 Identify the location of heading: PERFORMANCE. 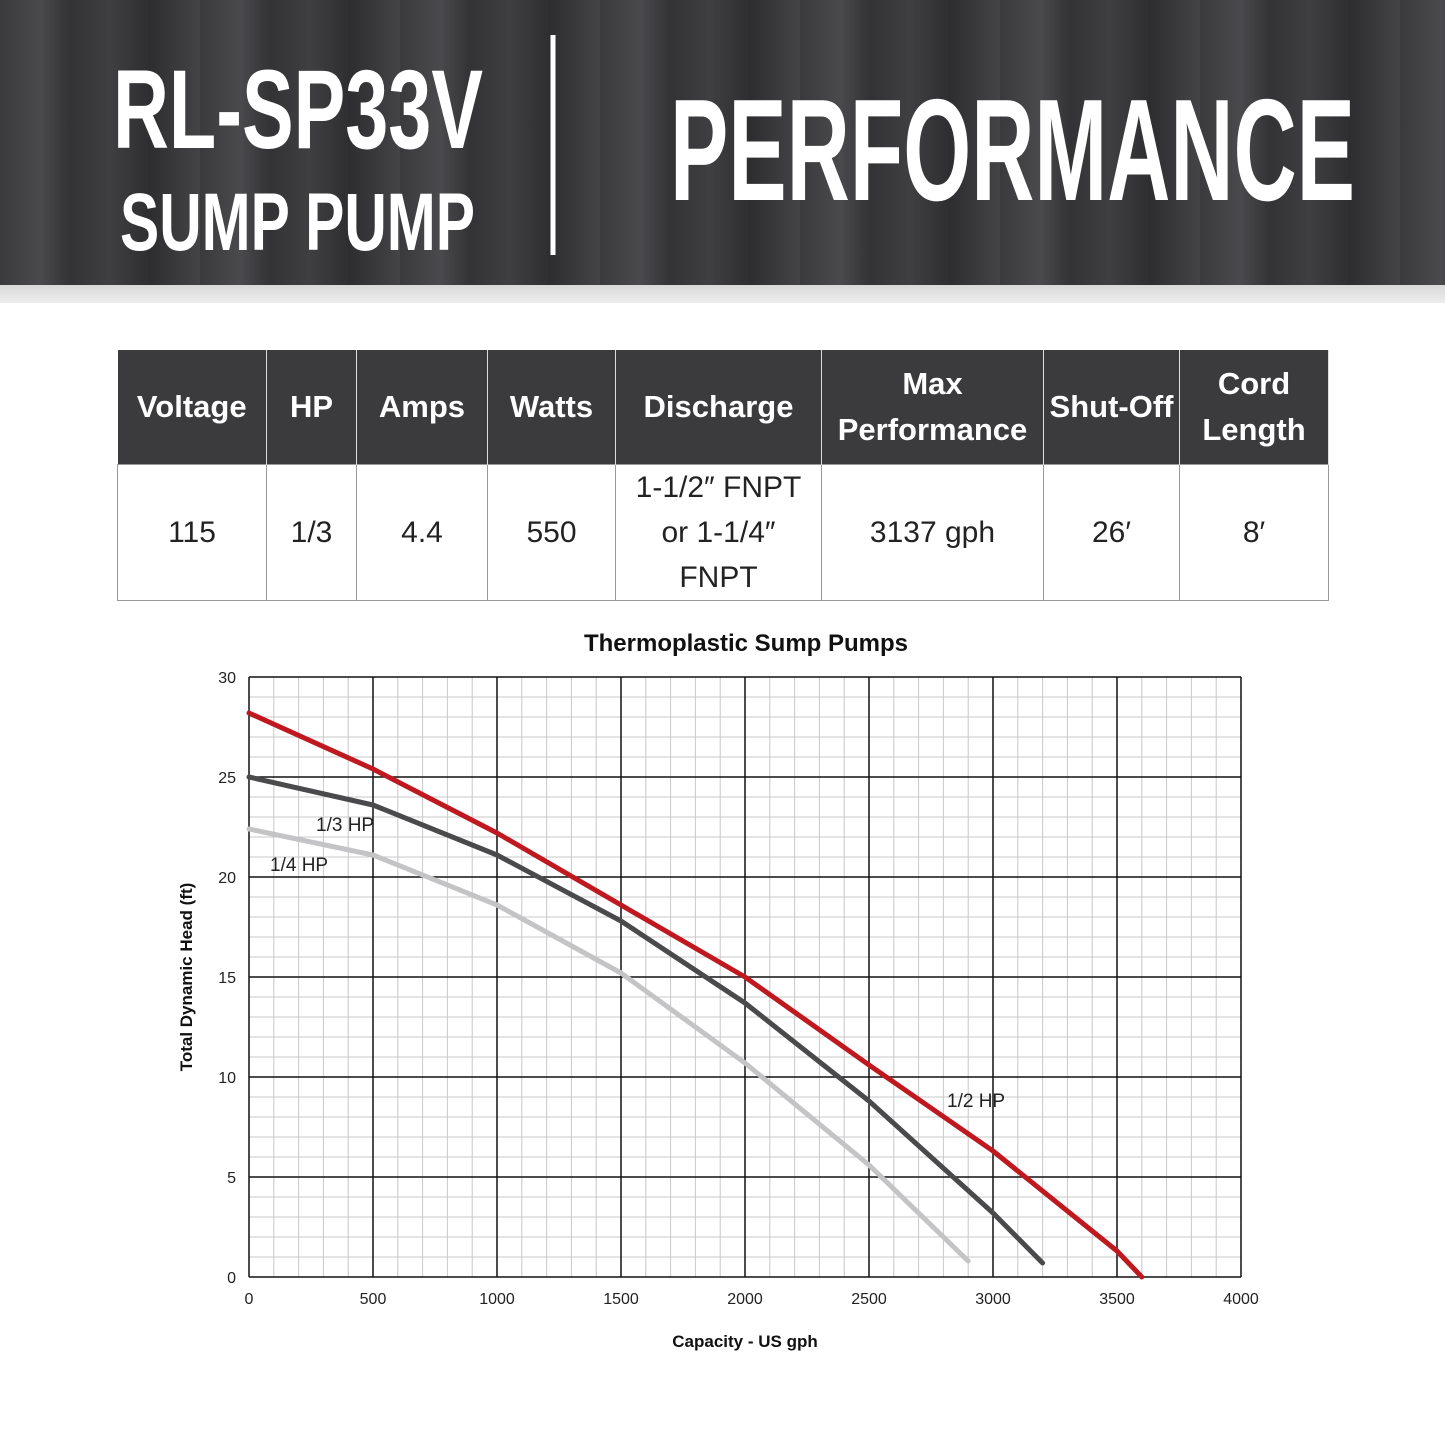
(1012, 150).